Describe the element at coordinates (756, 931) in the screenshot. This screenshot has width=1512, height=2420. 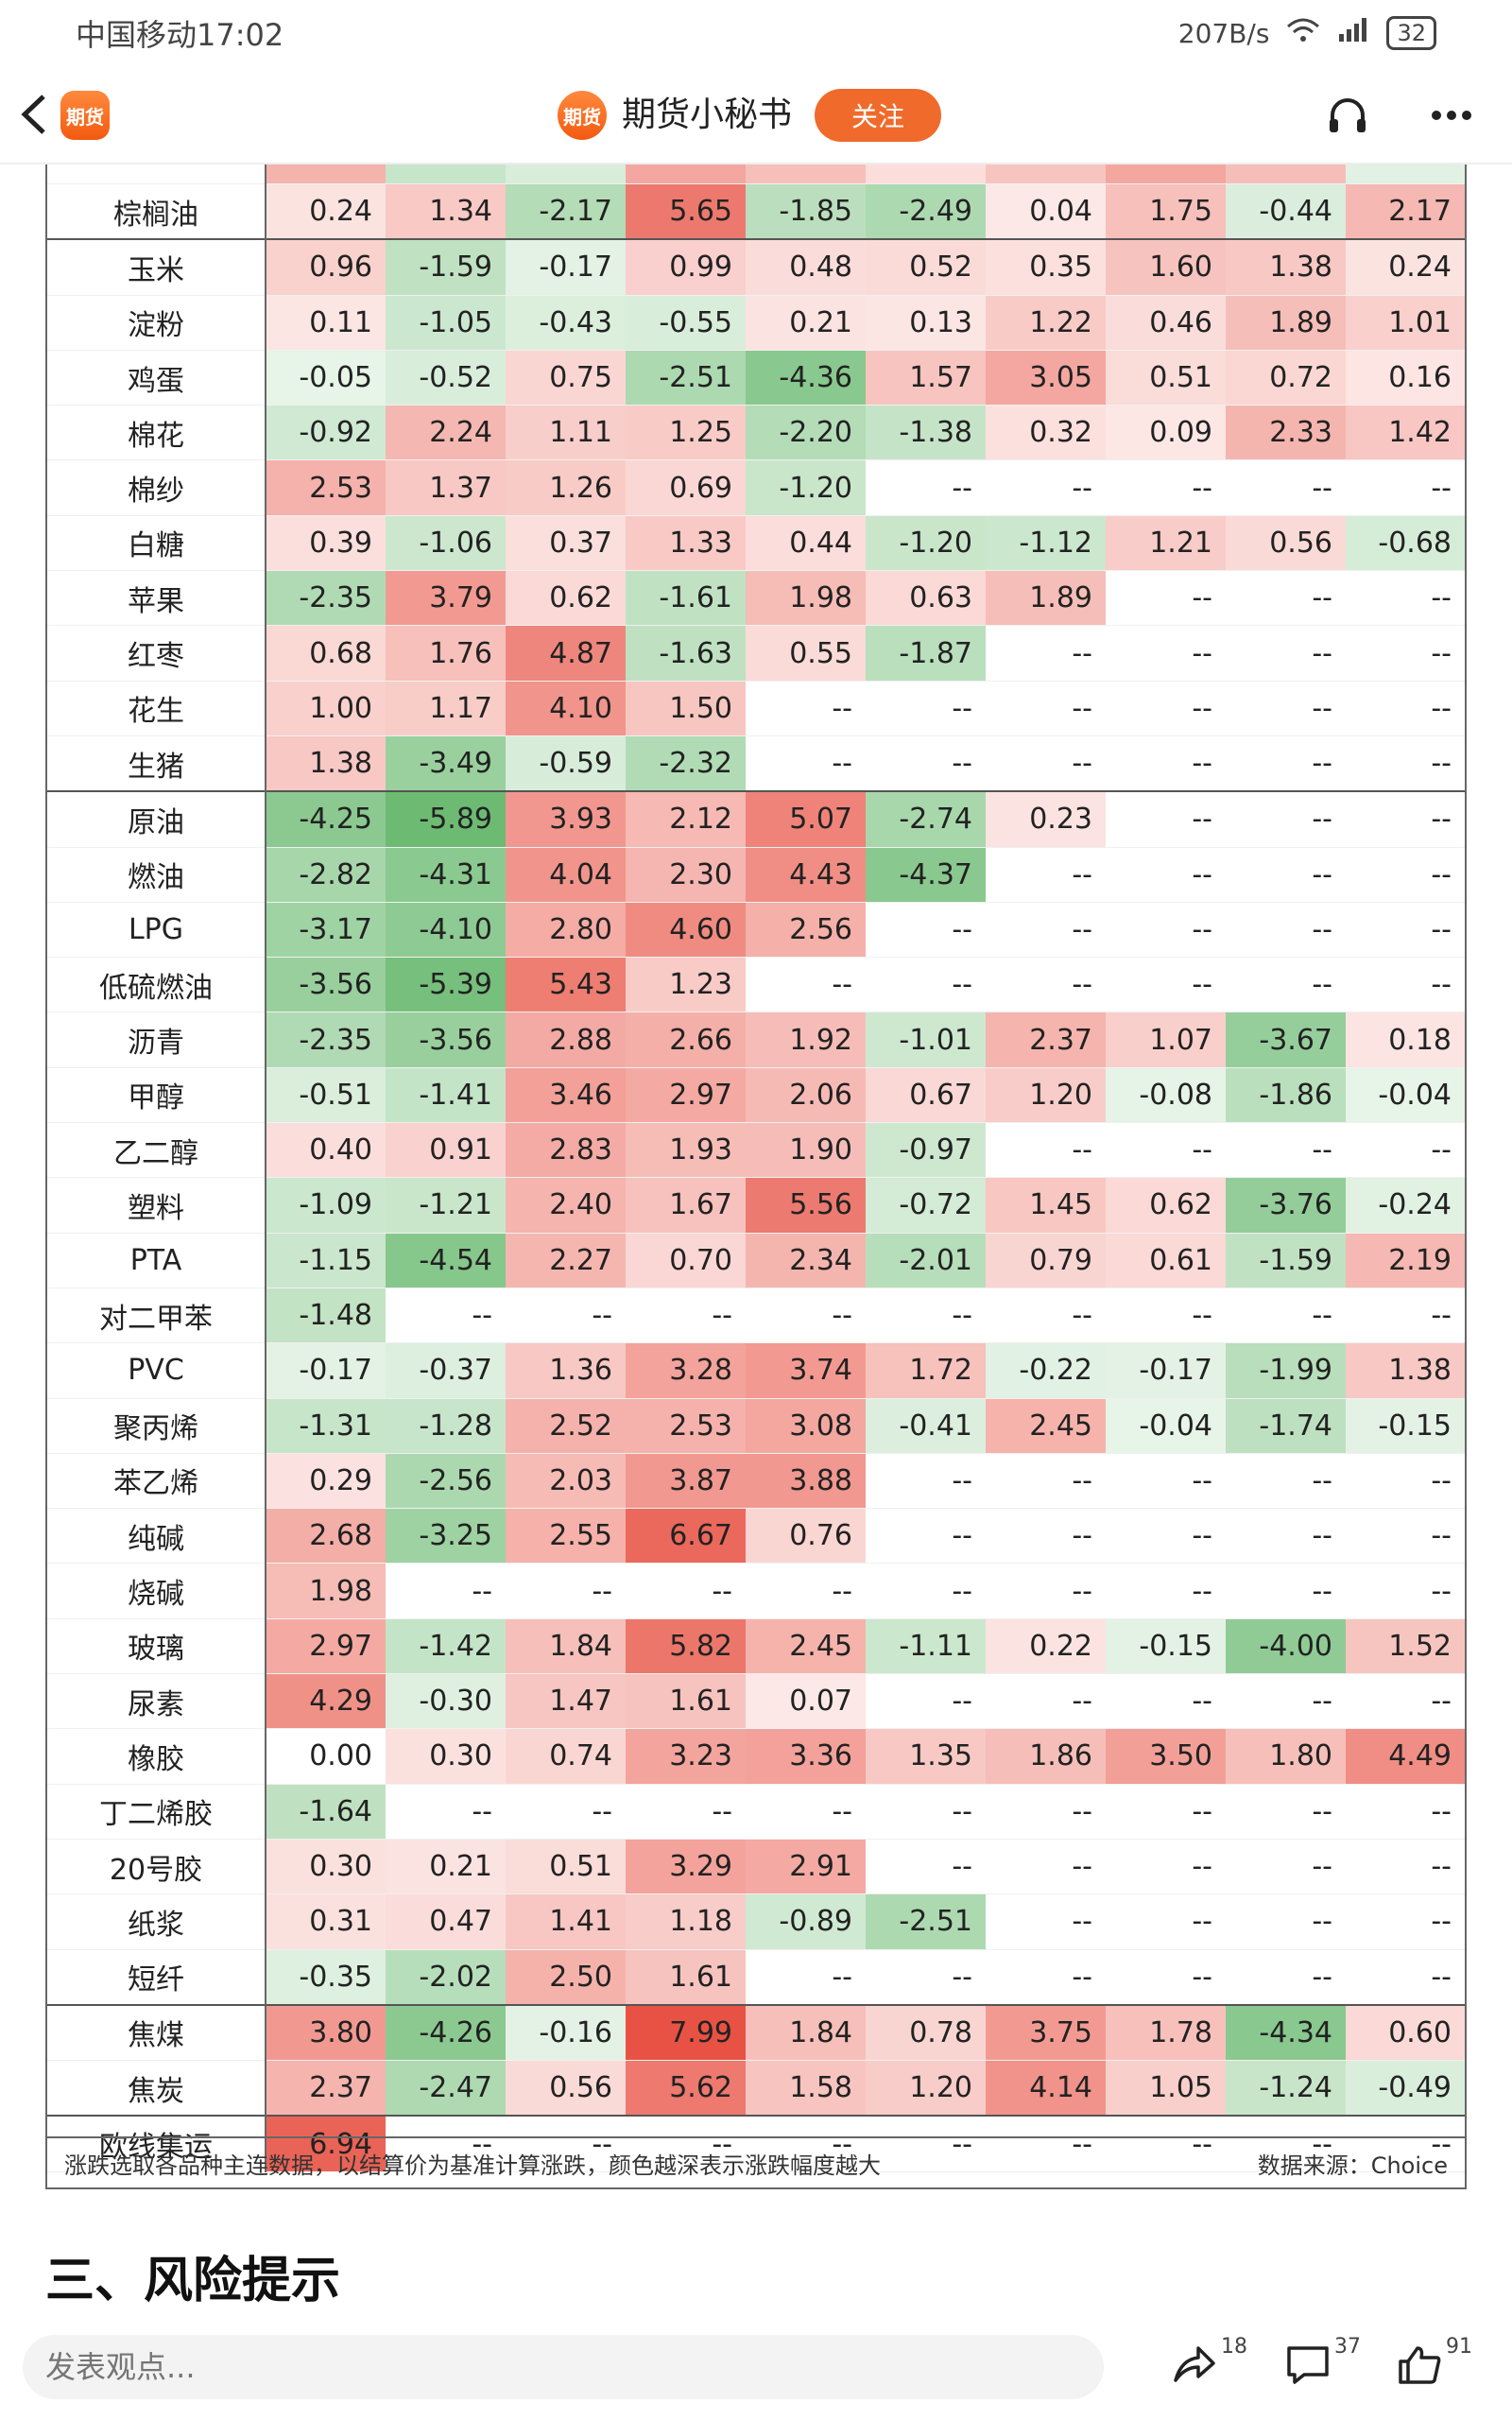
I see `table-row: LPG -3.17 -4.10 2.80 4.60 2.56 -- -- -- -- --` at that location.